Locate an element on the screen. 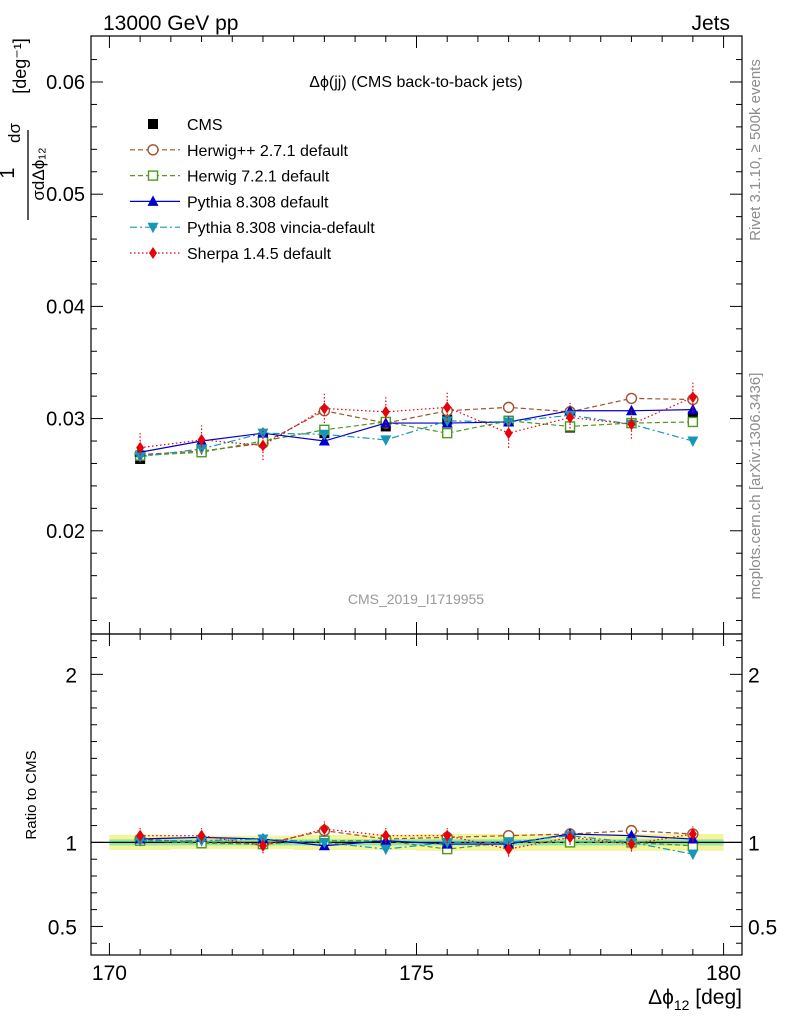 This screenshot has height=1029, width=786. legend-item: Pythia 8.308 vincia-default is located at coordinates (252, 228).